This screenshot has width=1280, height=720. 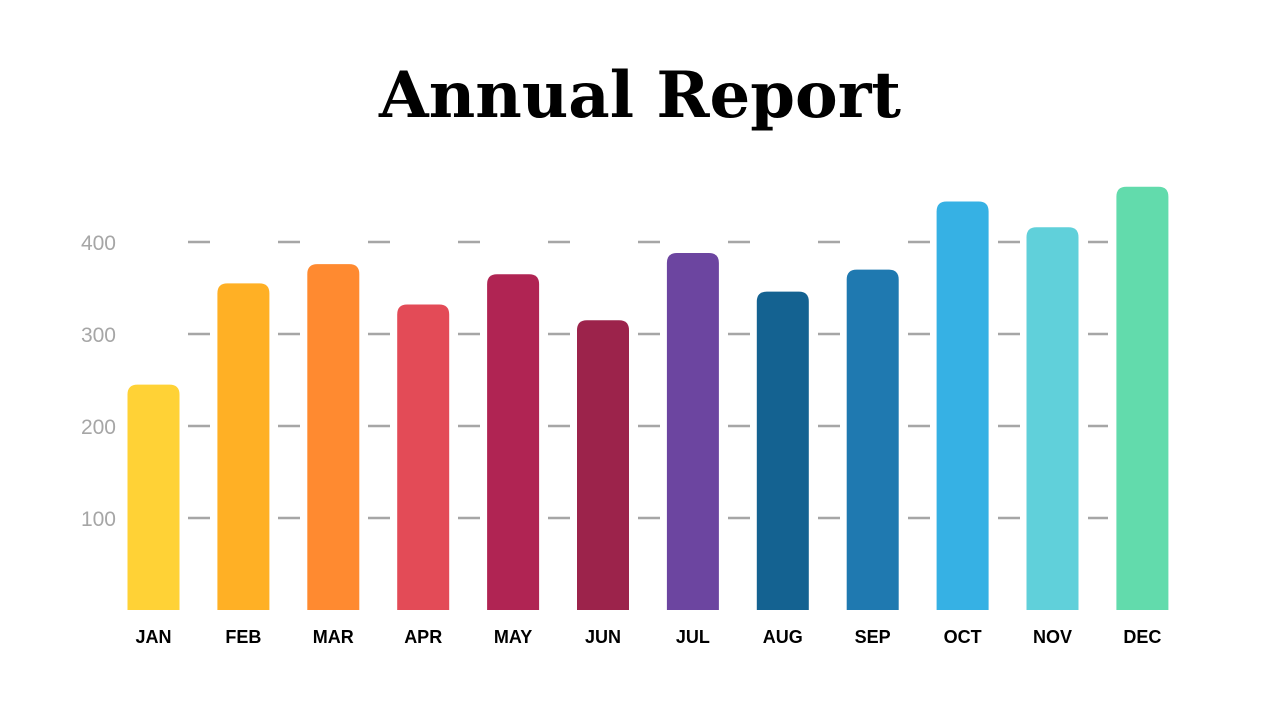 What do you see at coordinates (513, 637) in the screenshot?
I see `x-tick-label: MAY` at bounding box center [513, 637].